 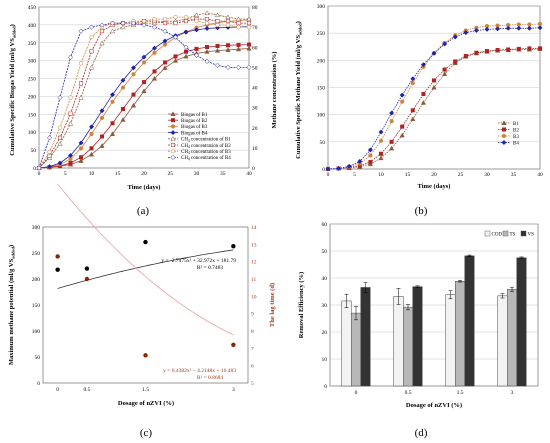 What do you see at coordinates (57, 390) in the screenshot?
I see `x-tick-label: 0` at bounding box center [57, 390].